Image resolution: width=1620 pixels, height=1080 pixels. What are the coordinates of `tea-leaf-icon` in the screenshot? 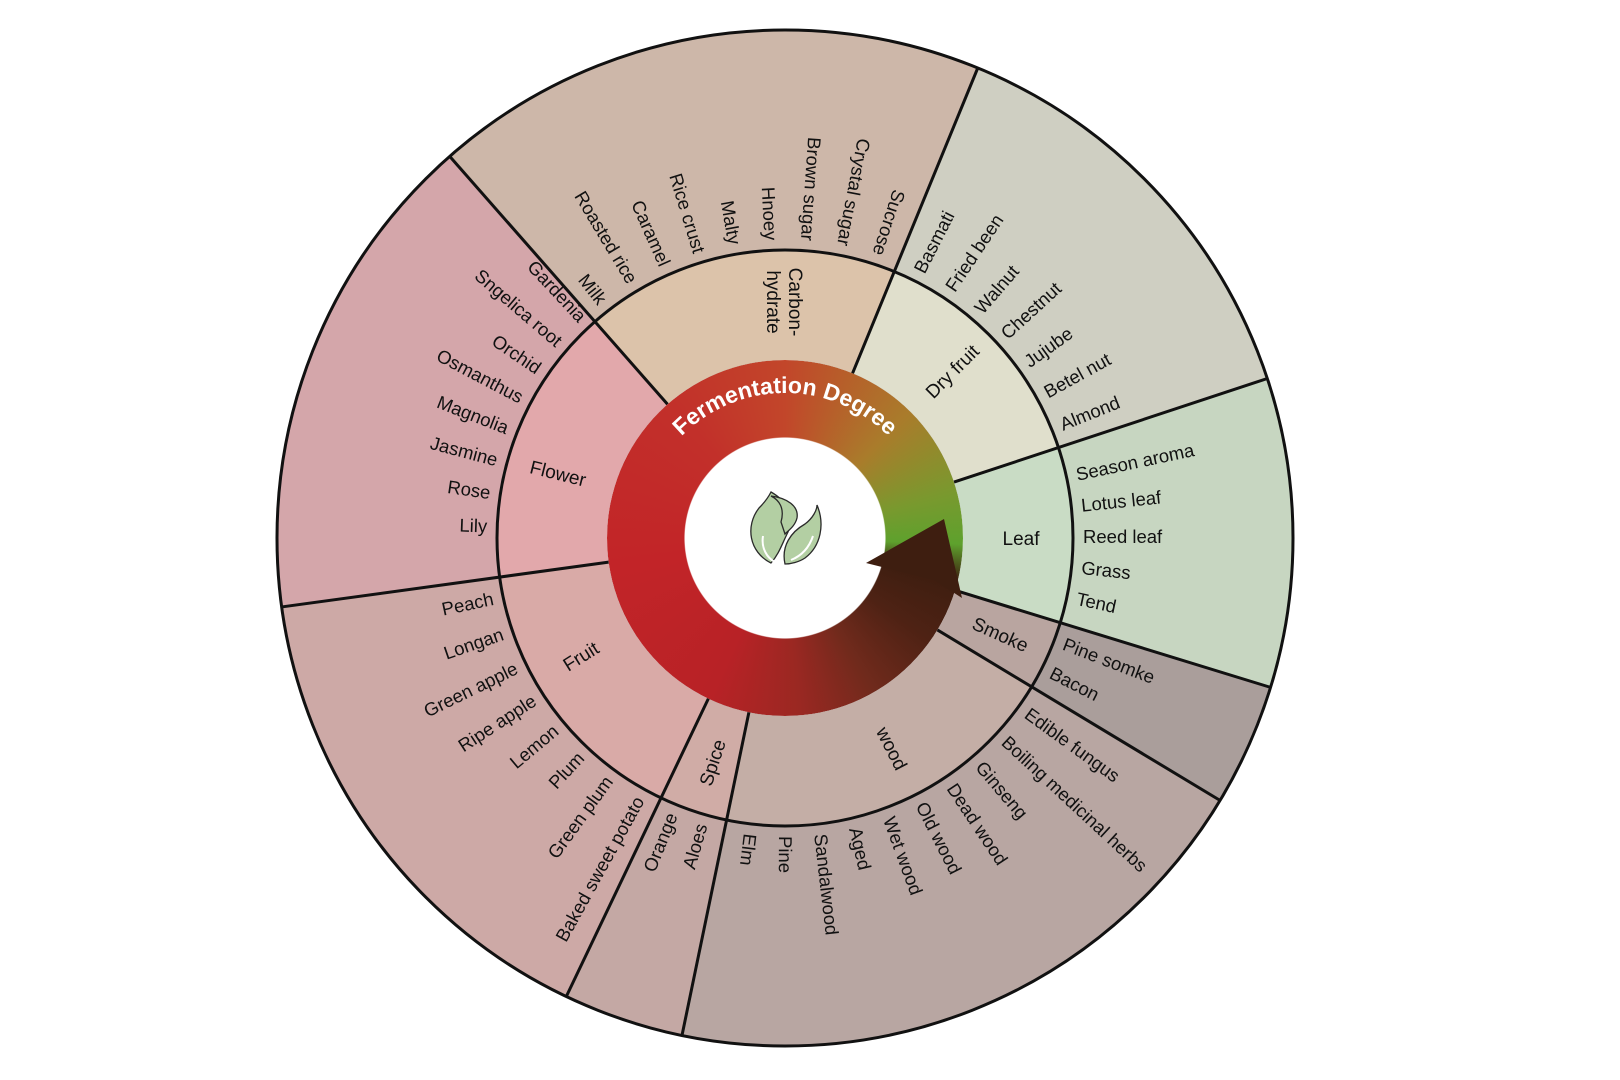 It's located at (786, 528).